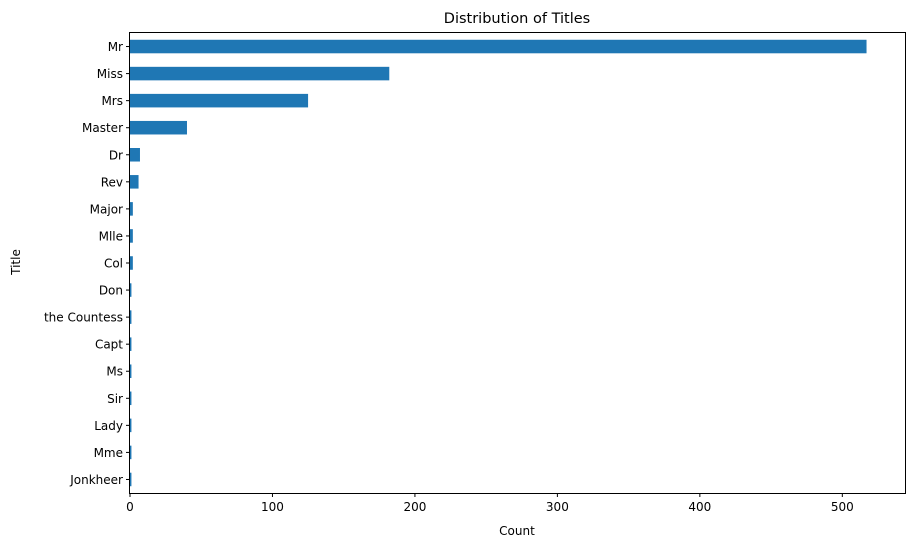  I want to click on x-tick-label: 0, so click(130, 507).